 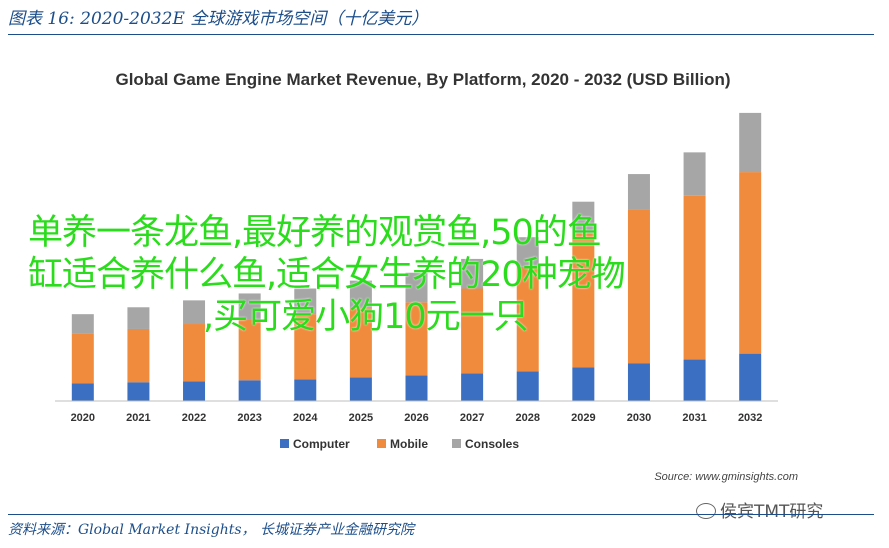 I want to click on x-tick-label: 2021, so click(x=138, y=418).